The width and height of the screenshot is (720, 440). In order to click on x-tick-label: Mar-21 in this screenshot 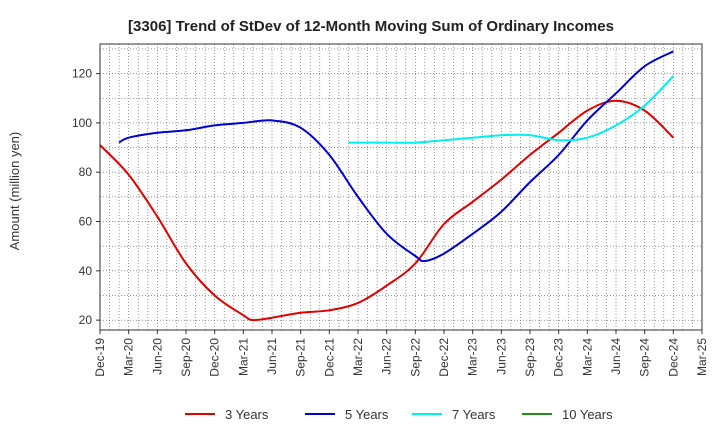, I will do `click(243, 357)`.